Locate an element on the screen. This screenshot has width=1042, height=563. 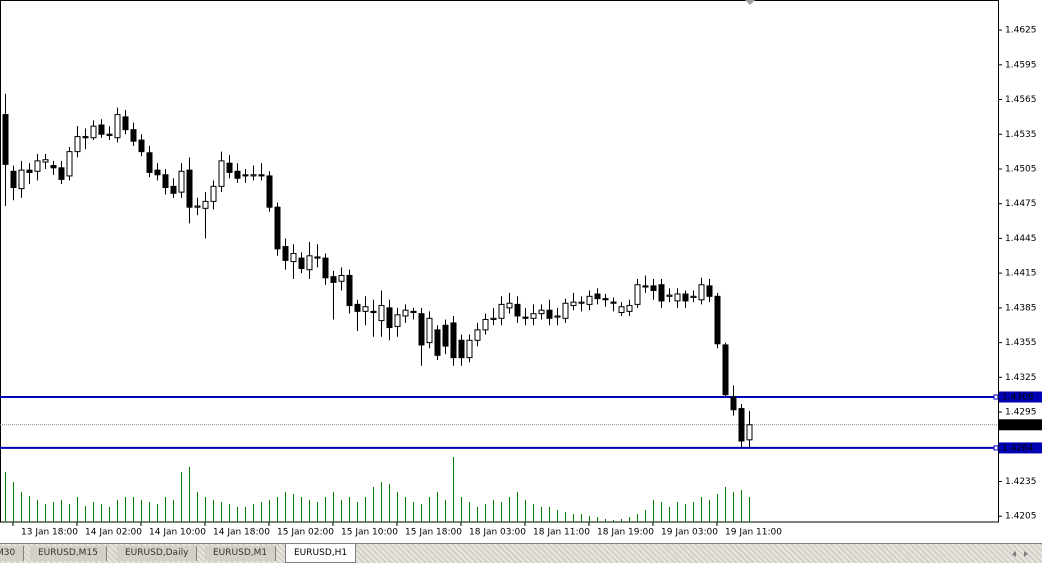
y-tick-label: 1.4535 is located at coordinates (1021, 135).